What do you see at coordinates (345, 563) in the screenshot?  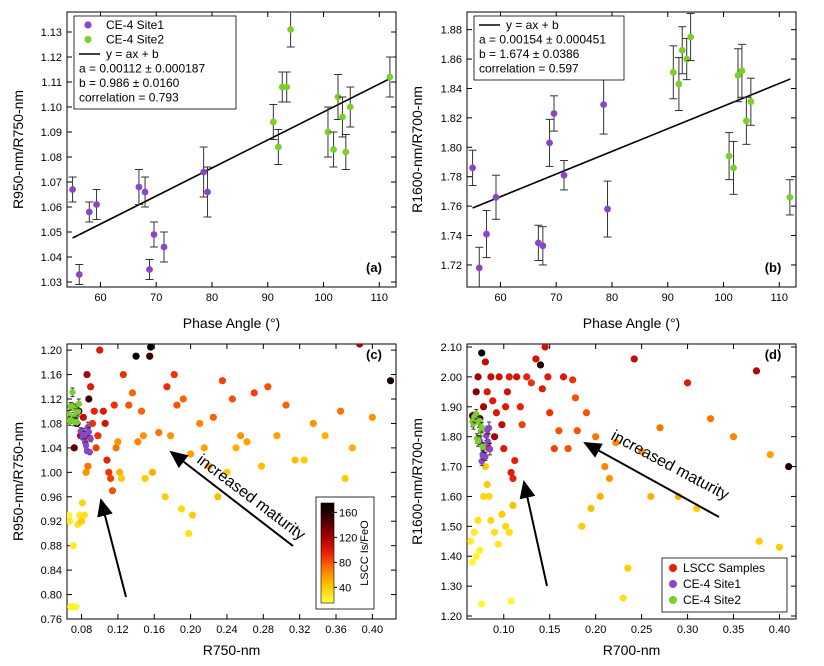 I see `colorbar-tick-label: 80` at bounding box center [345, 563].